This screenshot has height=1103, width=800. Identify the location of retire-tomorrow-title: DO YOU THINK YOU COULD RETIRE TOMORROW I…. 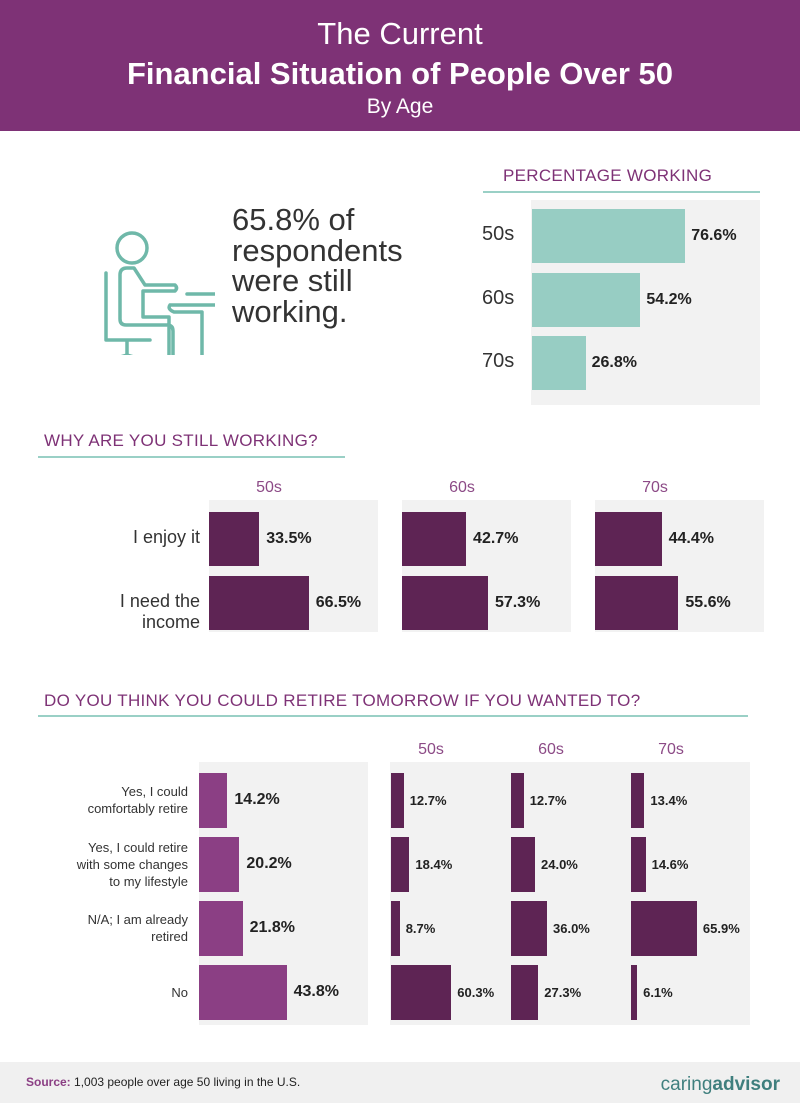
(342, 700).